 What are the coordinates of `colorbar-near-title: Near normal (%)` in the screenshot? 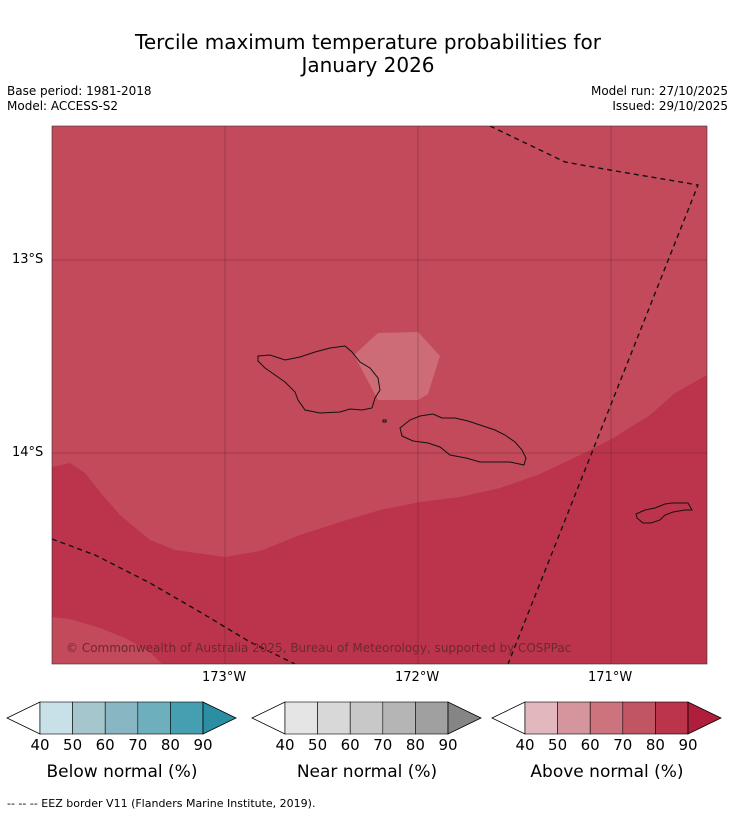 It's located at (367, 772).